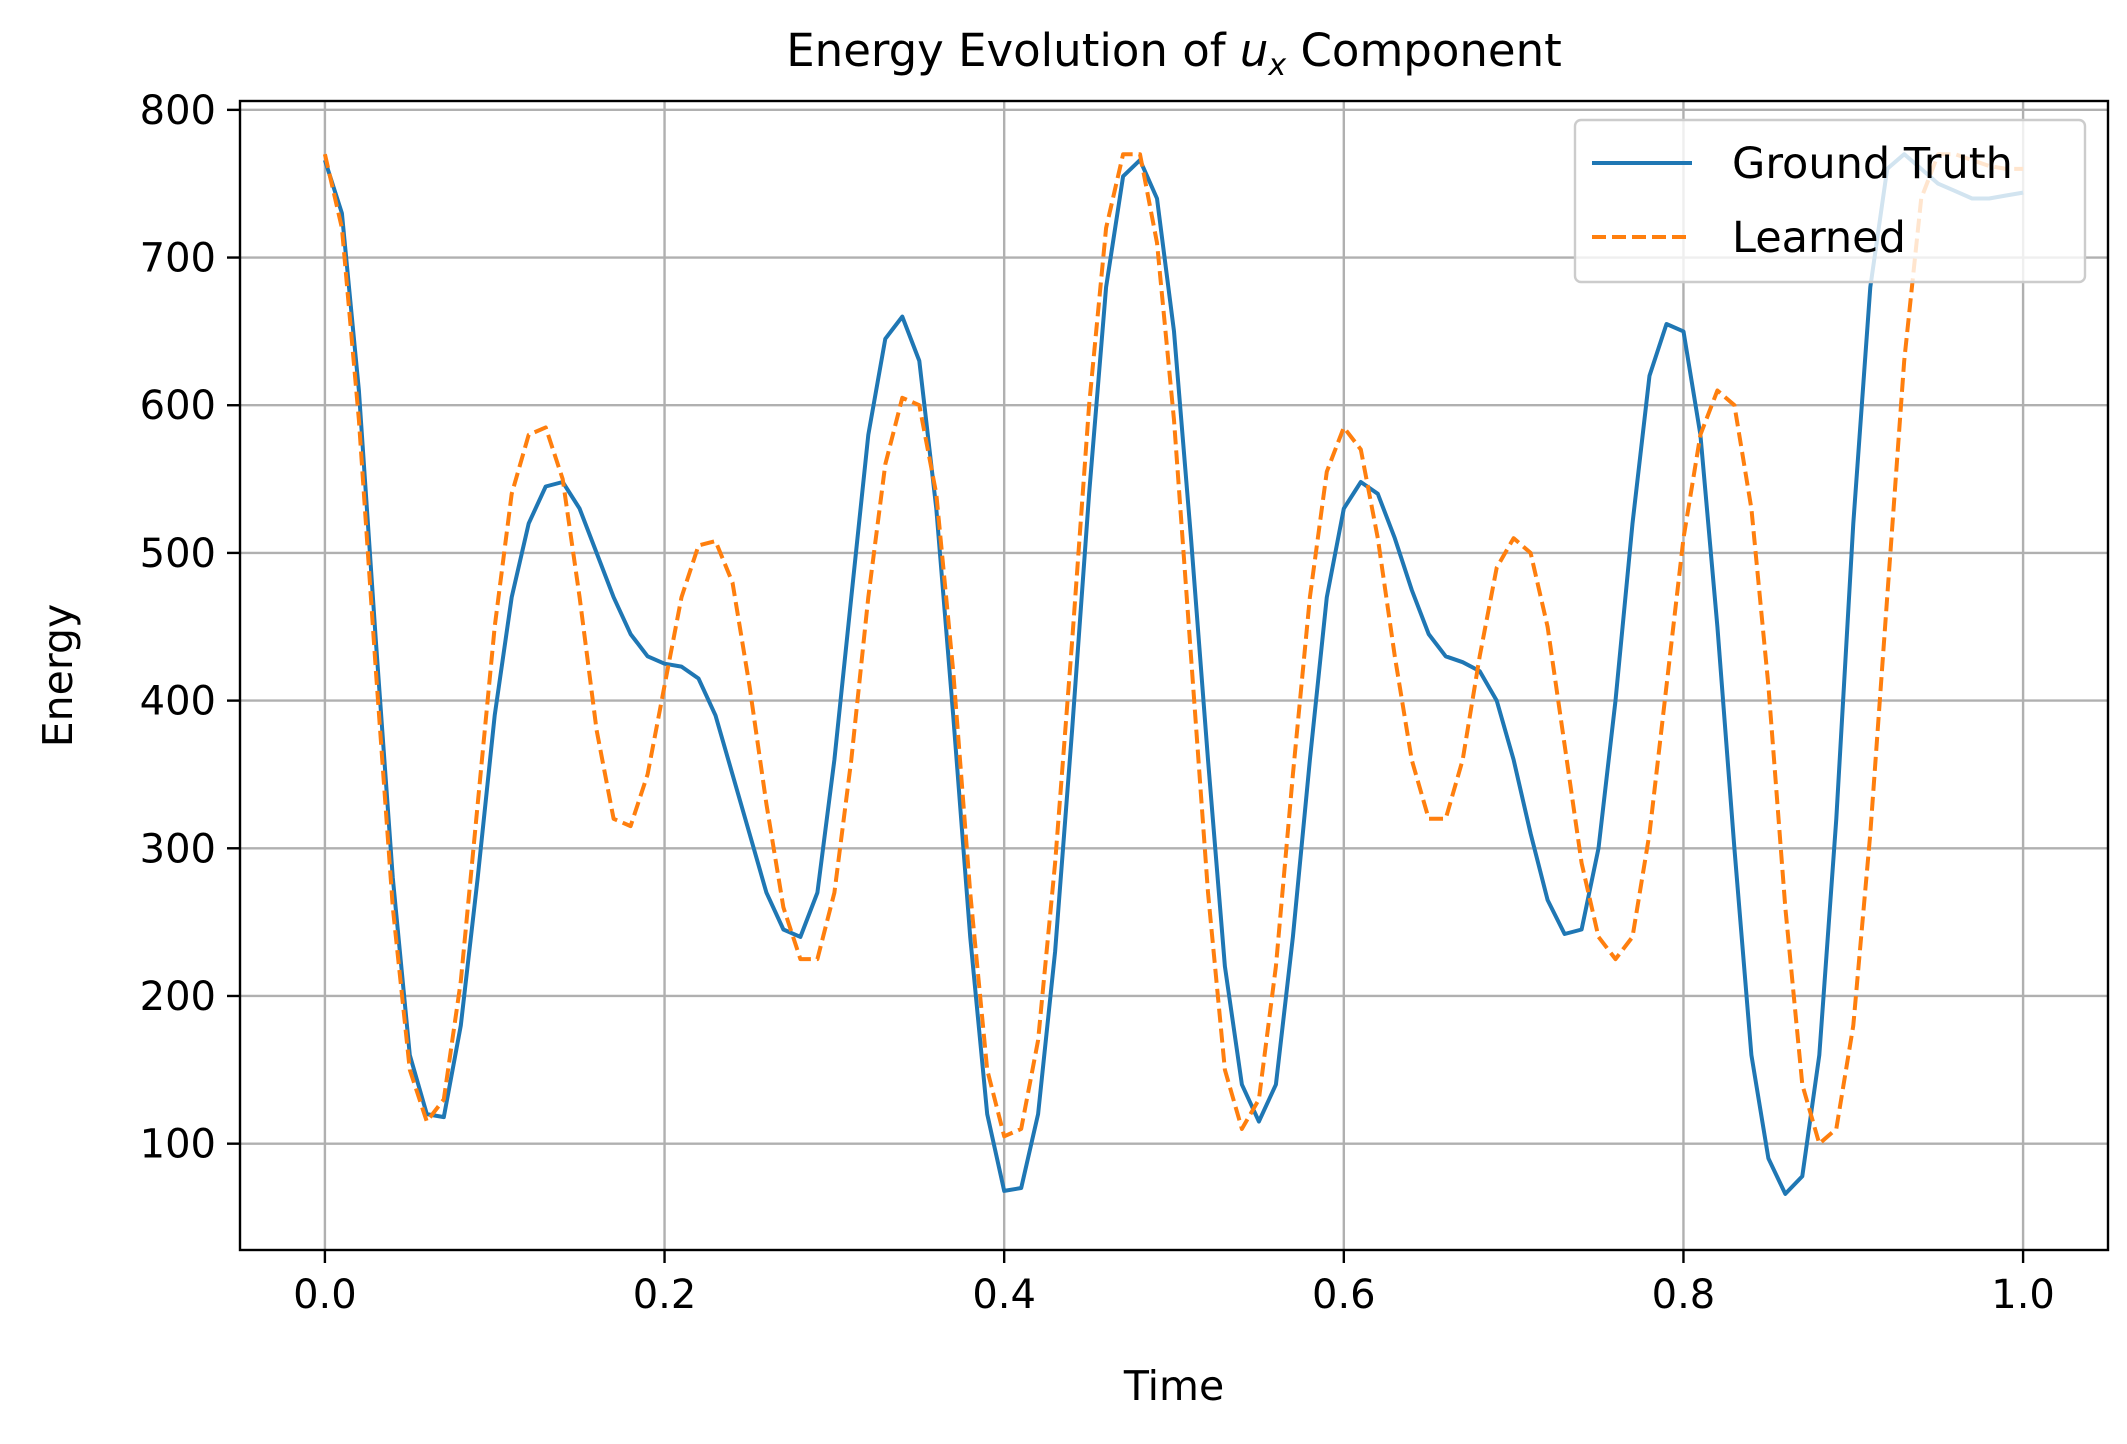 Image resolution: width=2127 pixels, height=1444 pixels. What do you see at coordinates (325, 1295) in the screenshot?
I see `x-tick-label: 0.0` at bounding box center [325, 1295].